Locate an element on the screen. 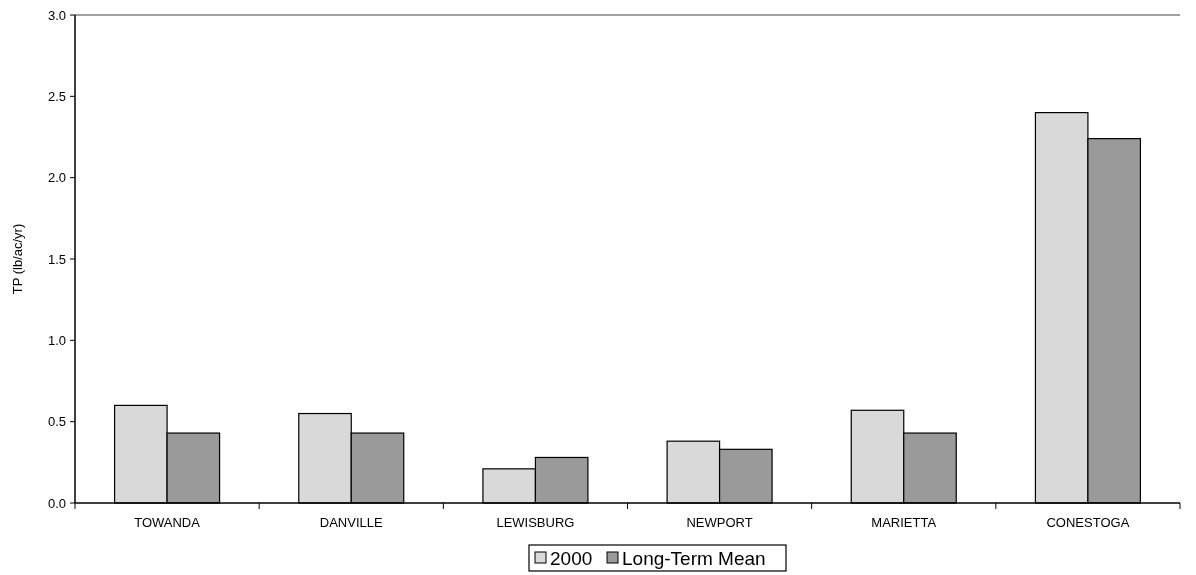 This screenshot has height=575, width=1196. y-tick-label: 0.0 is located at coordinates (56, 503).